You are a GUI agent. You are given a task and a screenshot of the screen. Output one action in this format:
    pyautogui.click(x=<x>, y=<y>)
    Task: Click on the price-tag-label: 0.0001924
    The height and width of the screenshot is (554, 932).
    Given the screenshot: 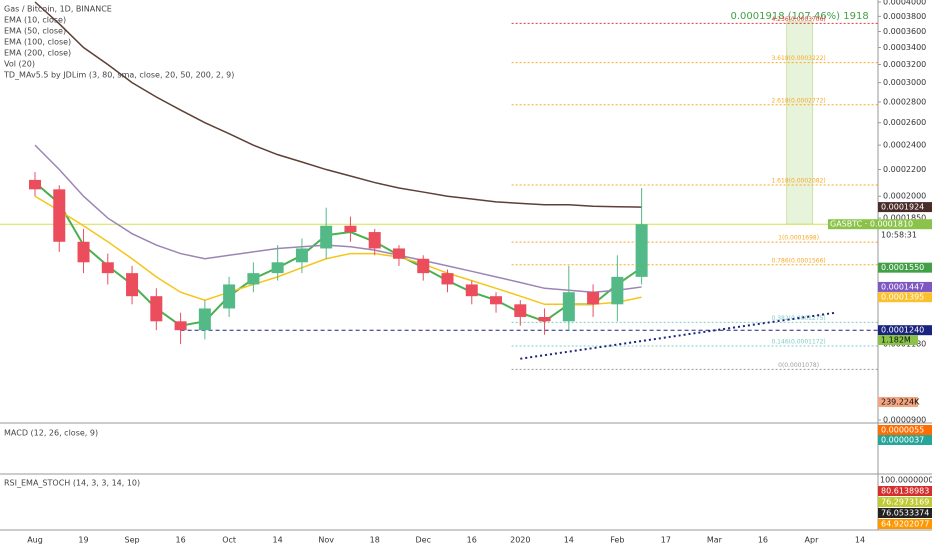 What is the action you would take?
    pyautogui.click(x=902, y=207)
    